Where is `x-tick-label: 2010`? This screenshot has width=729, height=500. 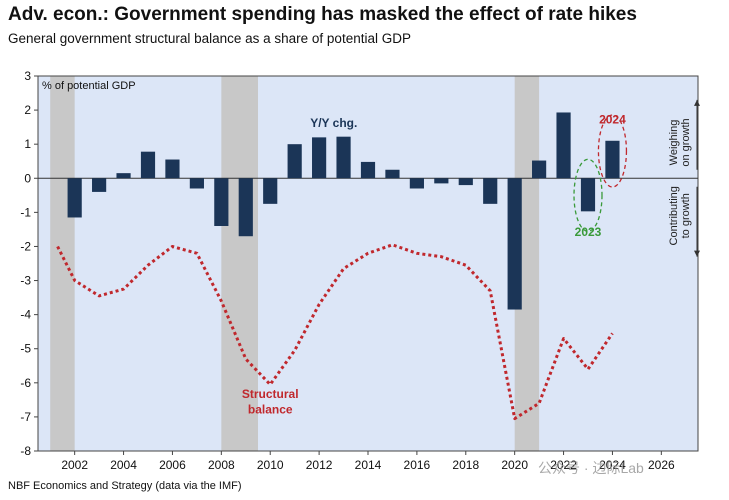 x-tick-label: 2010 is located at coordinates (270, 465).